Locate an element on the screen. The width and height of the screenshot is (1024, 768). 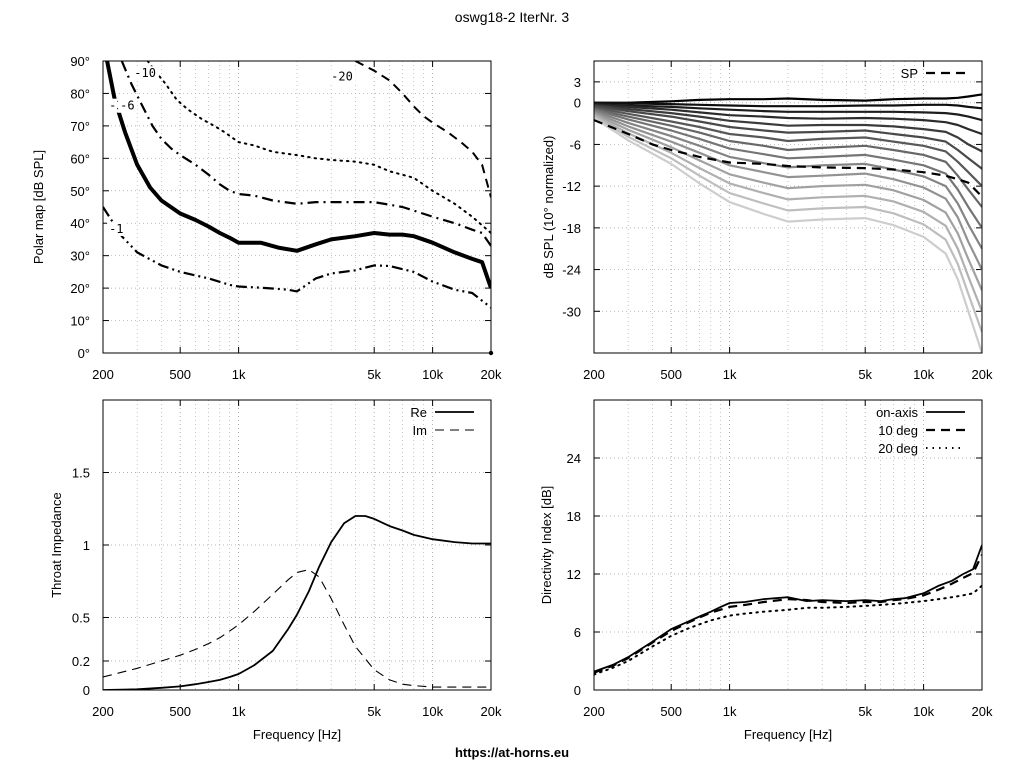
y-tick-label: 24 is located at coordinates (574, 458).